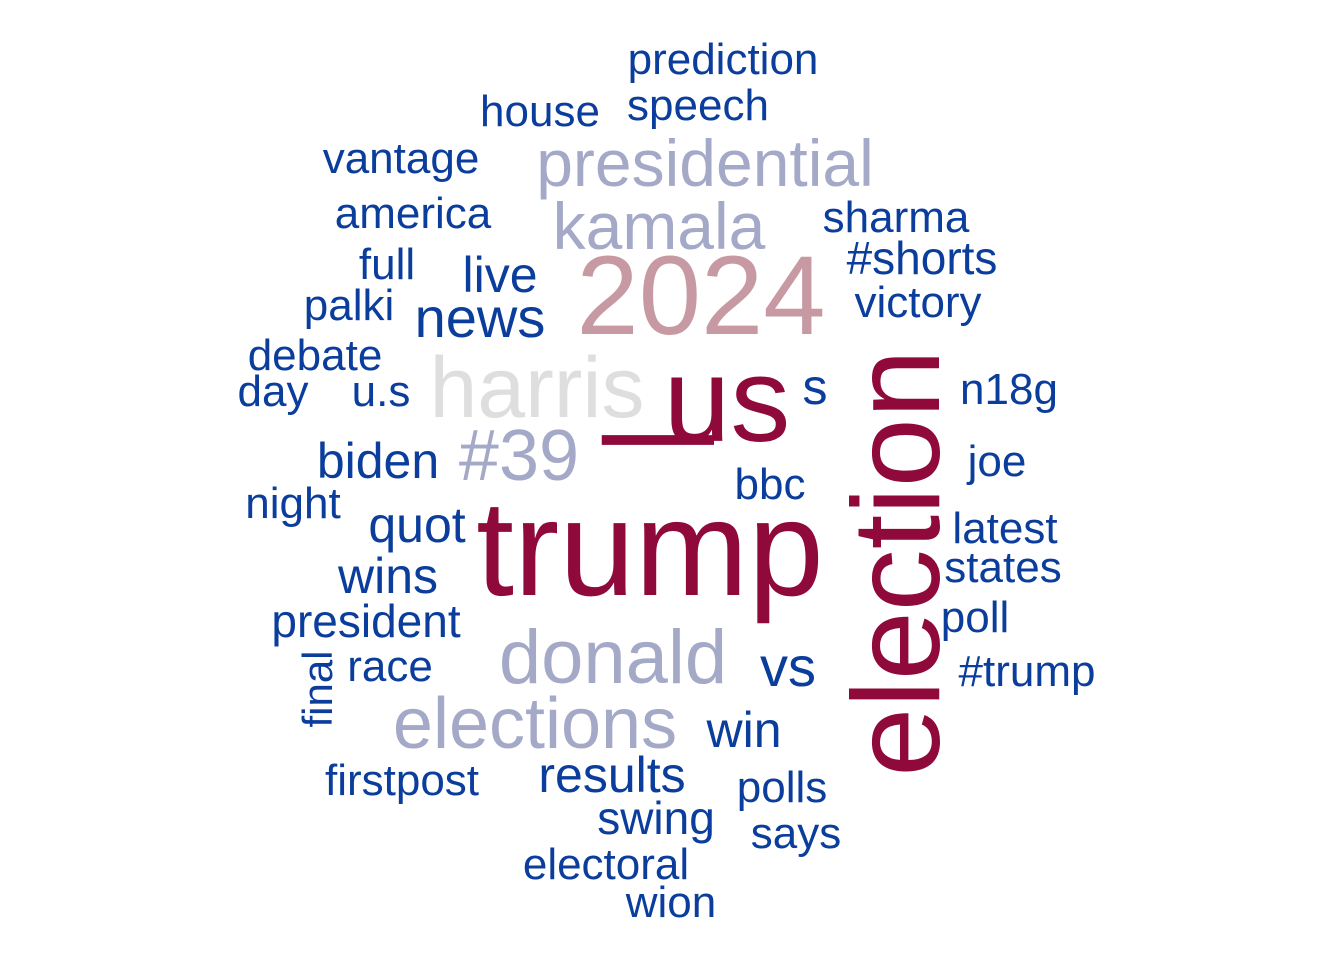  What do you see at coordinates (744, 730) in the screenshot?
I see `word-win: win` at bounding box center [744, 730].